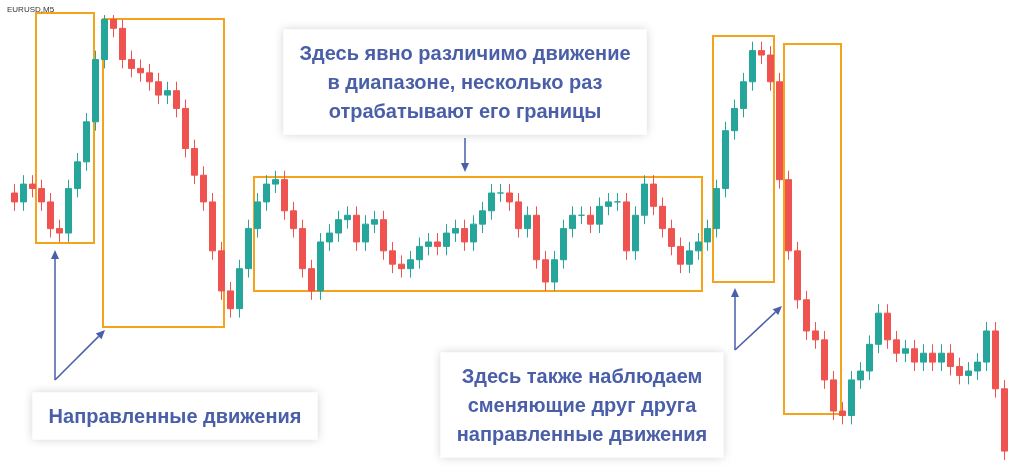 This screenshot has height=473, width=1024. What do you see at coordinates (175, 416) in the screenshot?
I see `annotation: Направленные движения` at bounding box center [175, 416].